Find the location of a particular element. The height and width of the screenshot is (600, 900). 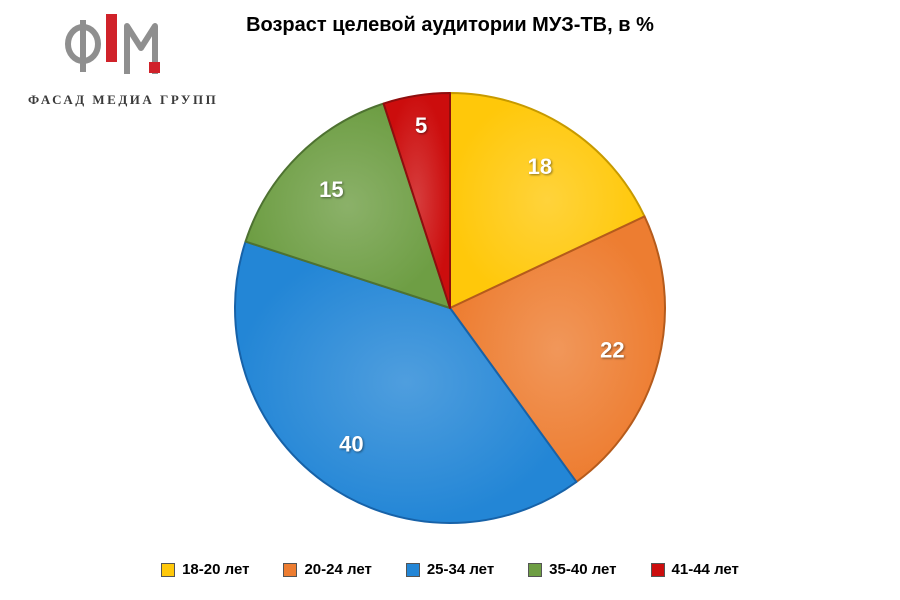

logo-text: ФАСАД МЕДИА ГРУПП is located at coordinates (123, 99).